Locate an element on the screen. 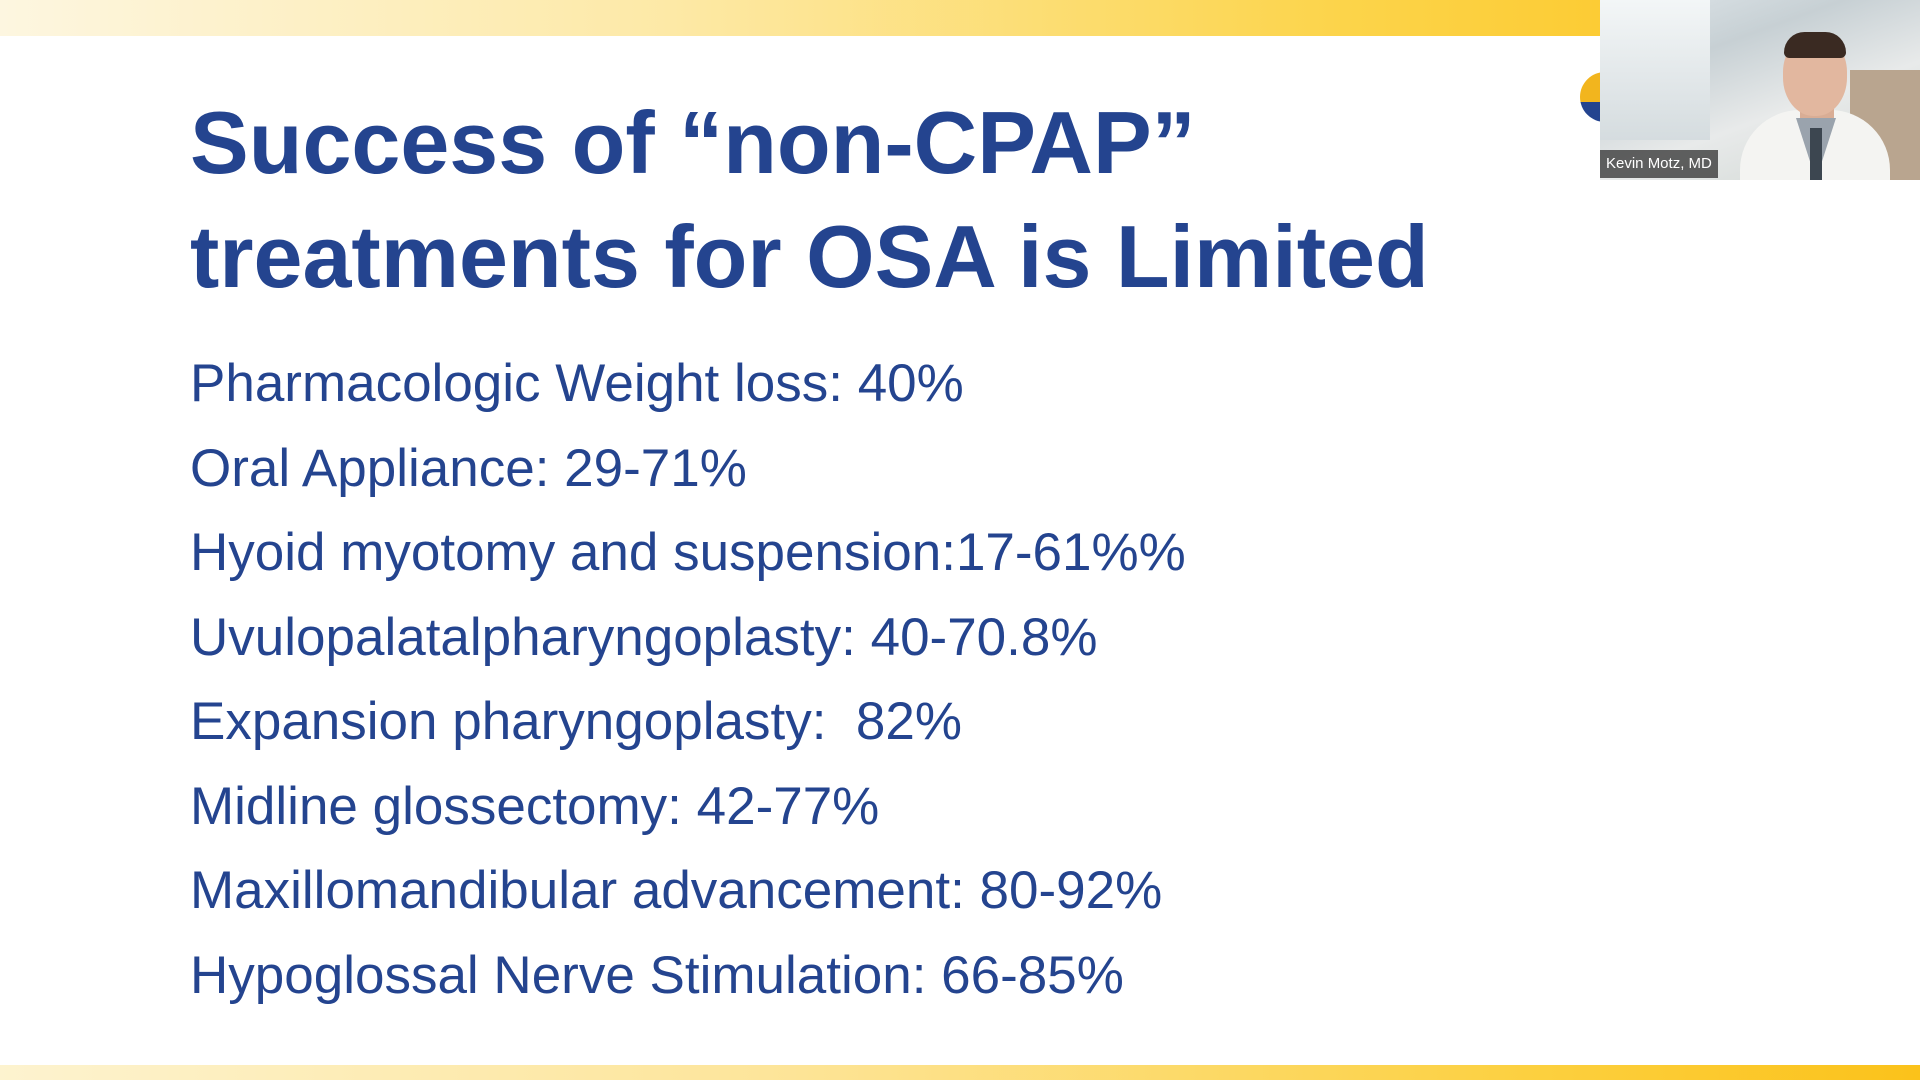 The height and width of the screenshot is (1080, 1920). list-item: Hyoid myotomy and suspension:17-61%% is located at coordinates (688, 552).